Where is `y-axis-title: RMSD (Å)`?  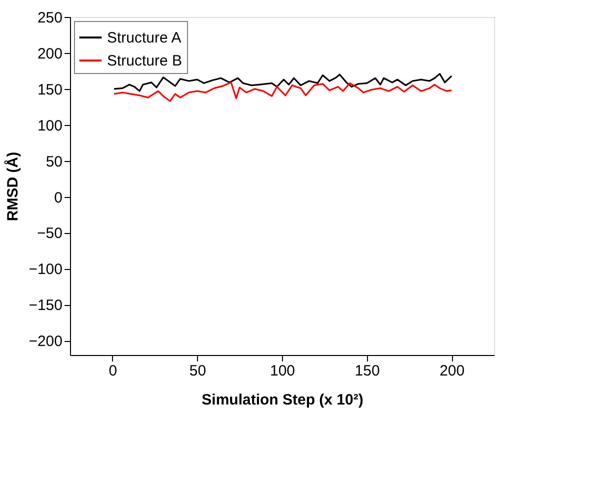 y-axis-title: RMSD (Å) is located at coordinates (13, 187).